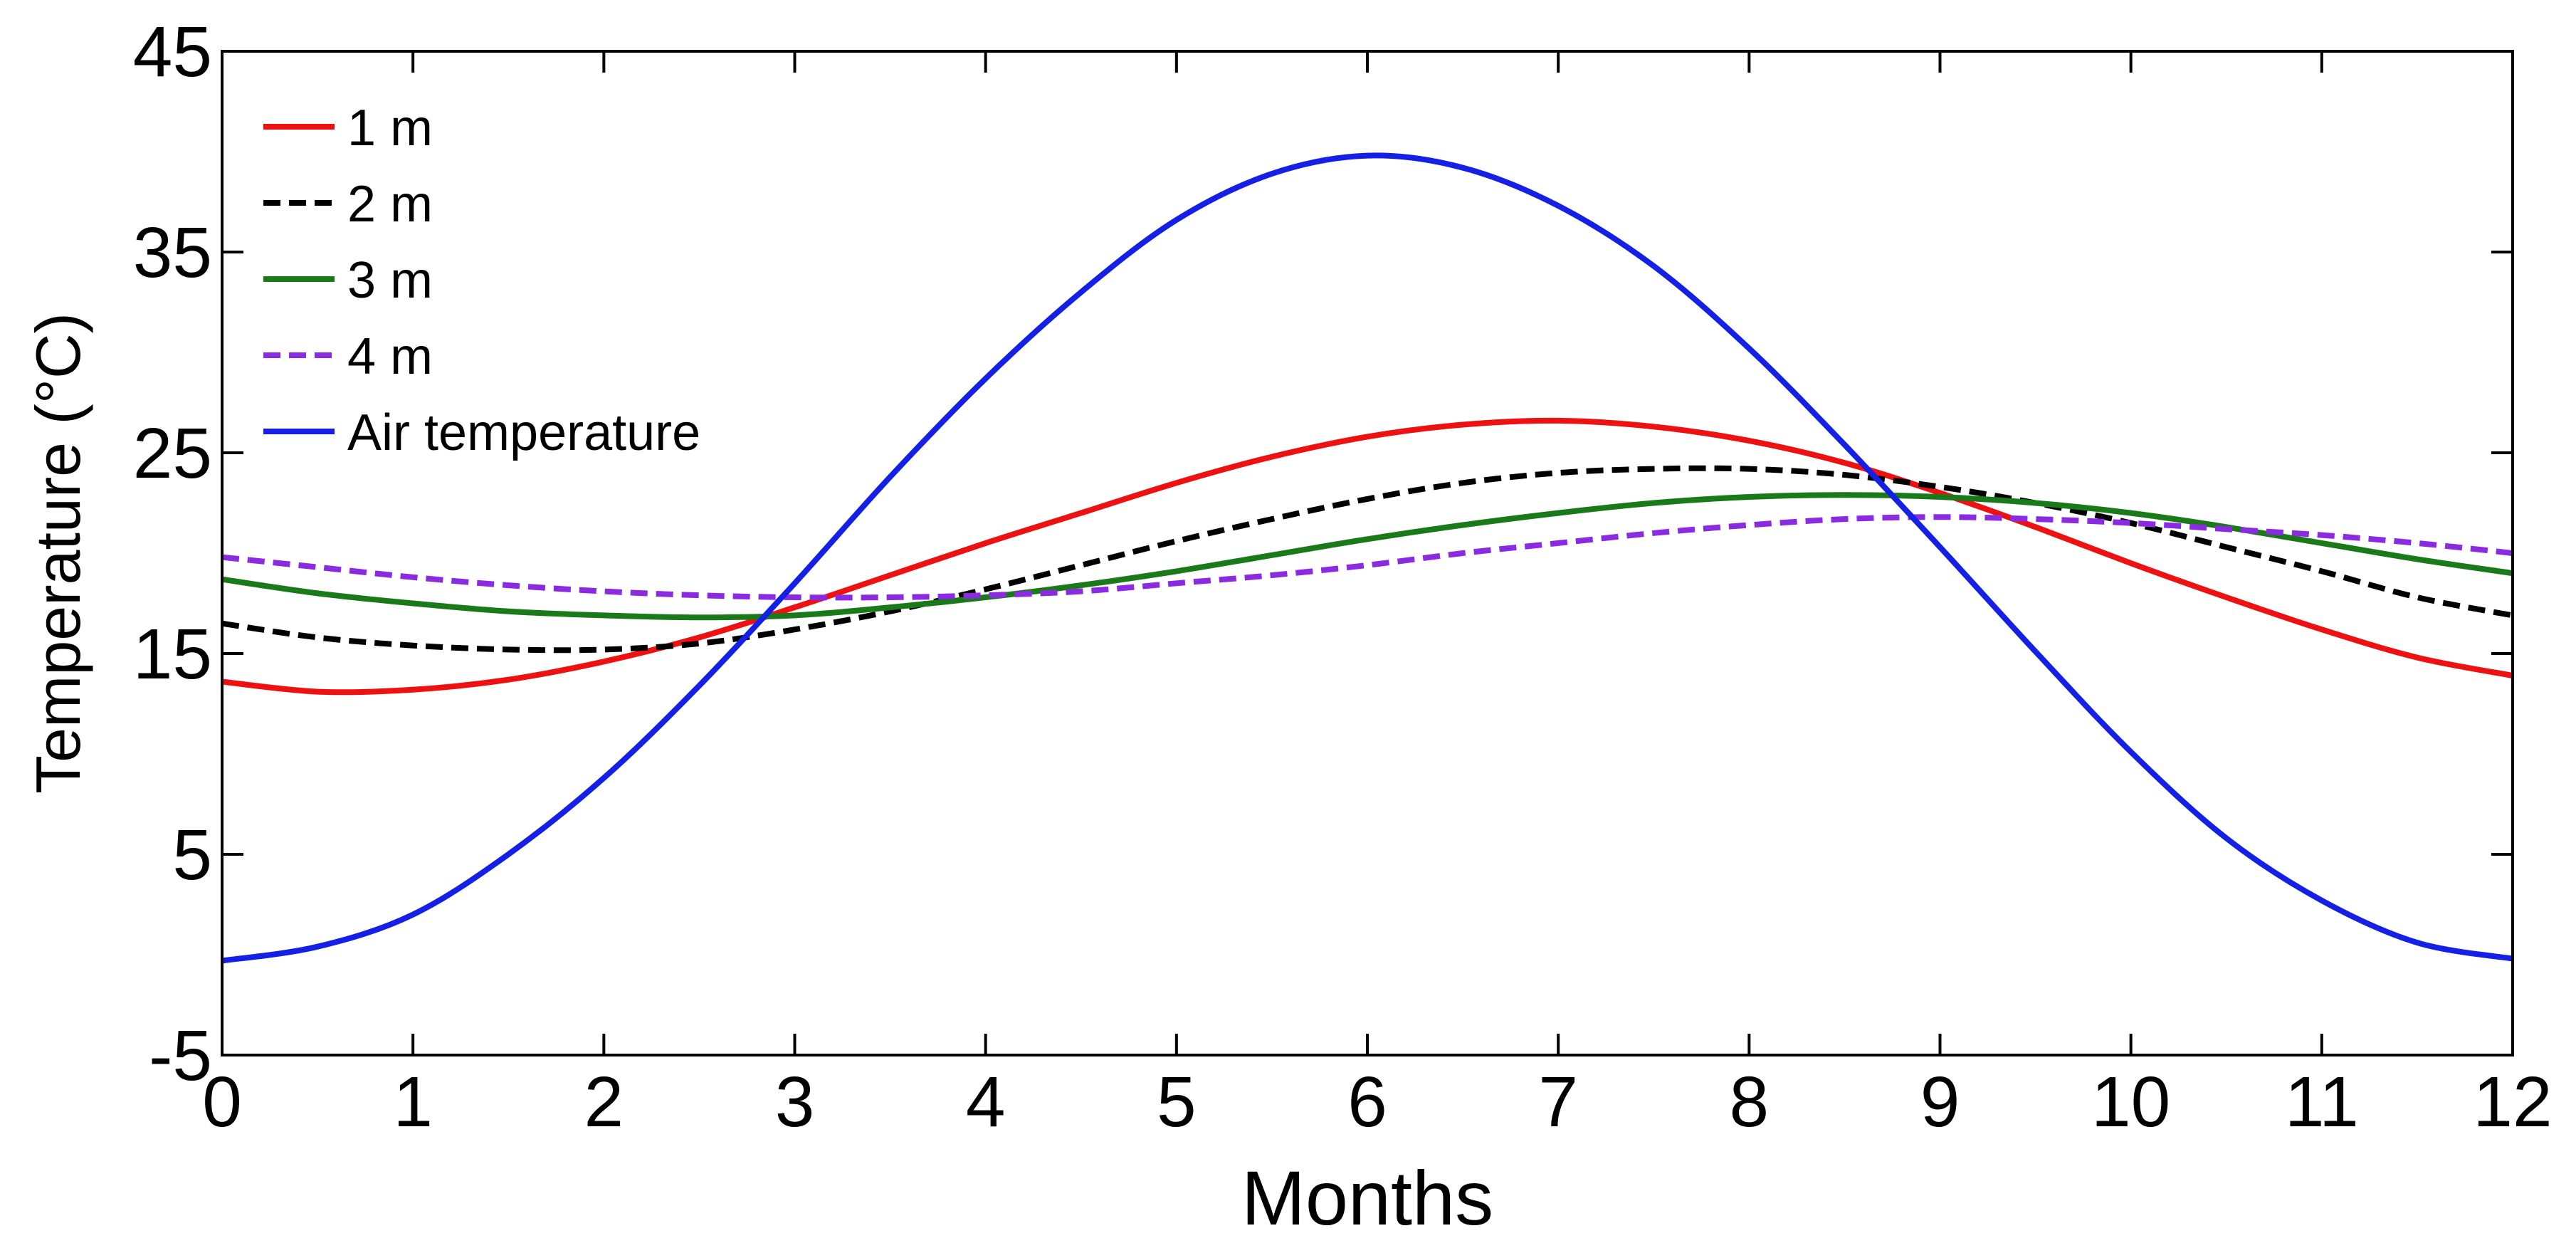 The image size is (2576, 1248). I want to click on x-tick-label: 2, so click(604, 1102).